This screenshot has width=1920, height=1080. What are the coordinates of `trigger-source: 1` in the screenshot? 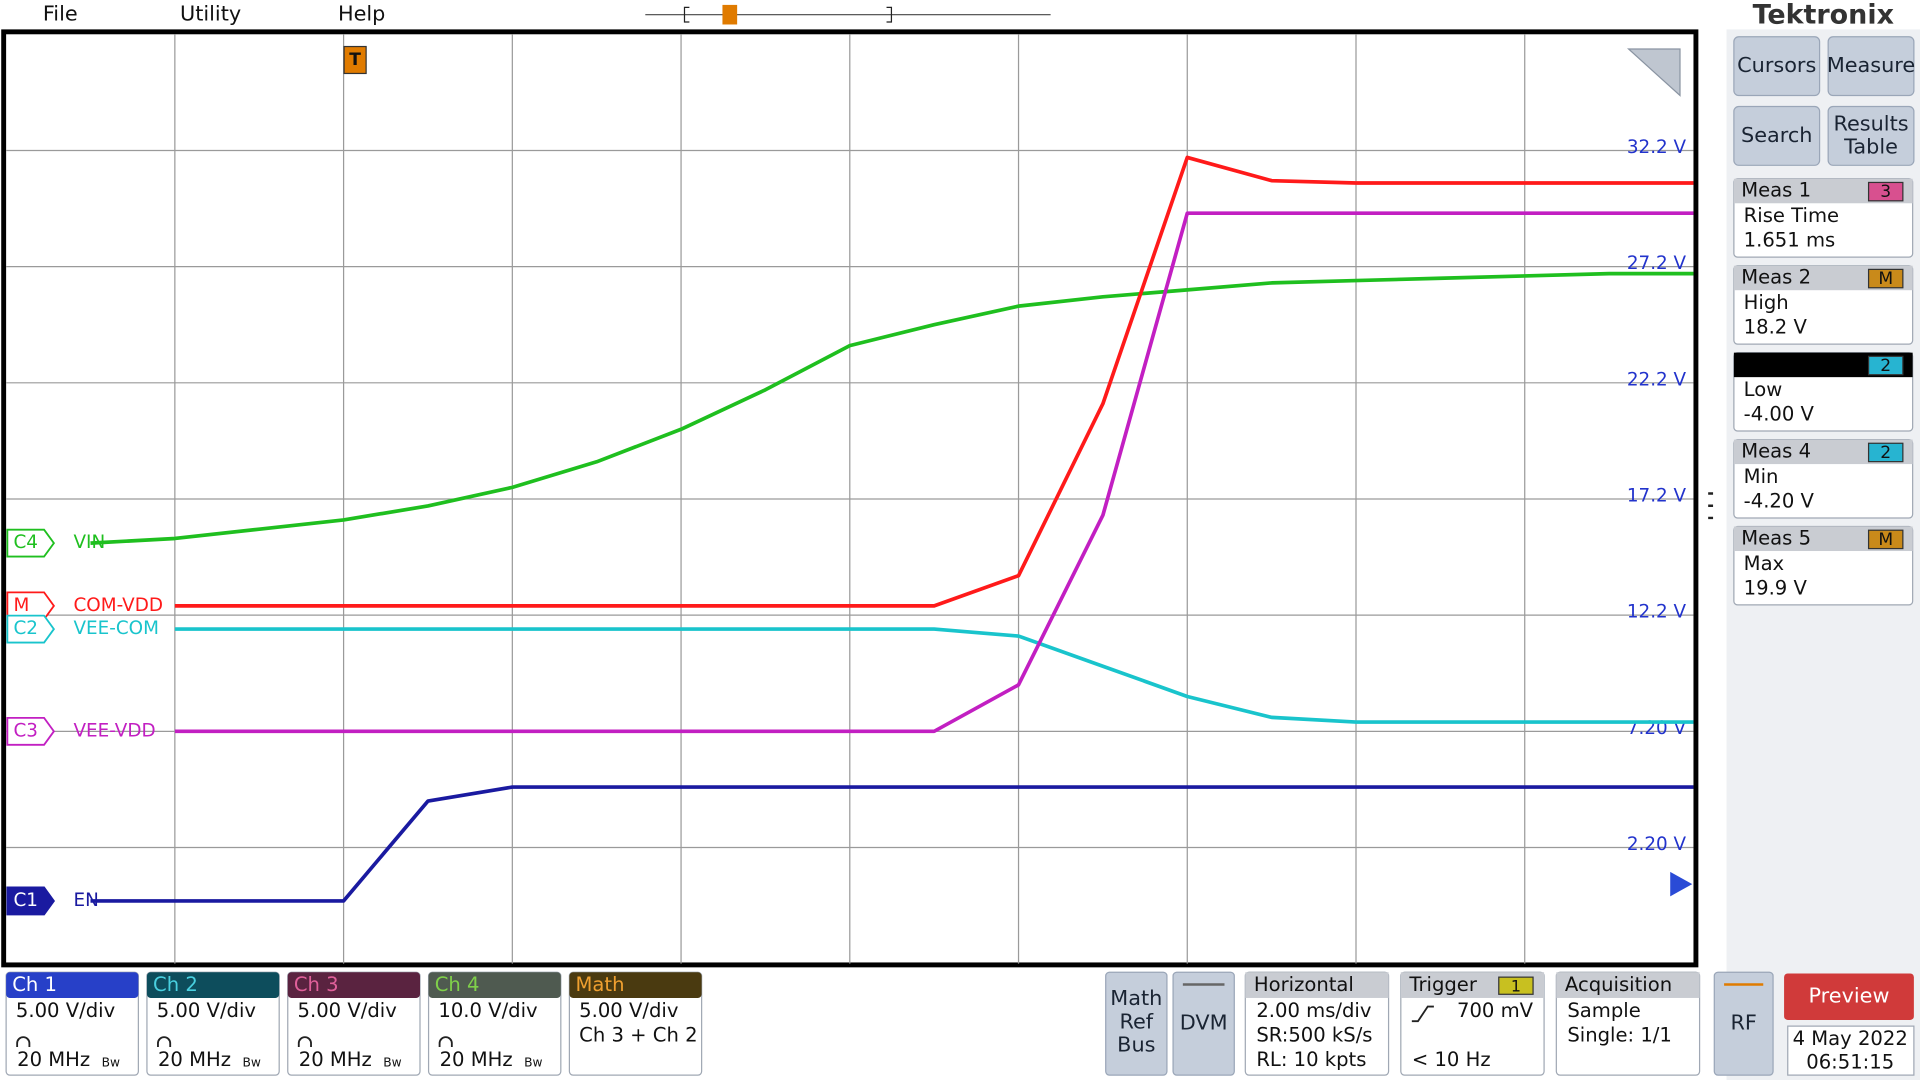 It's located at (1516, 985).